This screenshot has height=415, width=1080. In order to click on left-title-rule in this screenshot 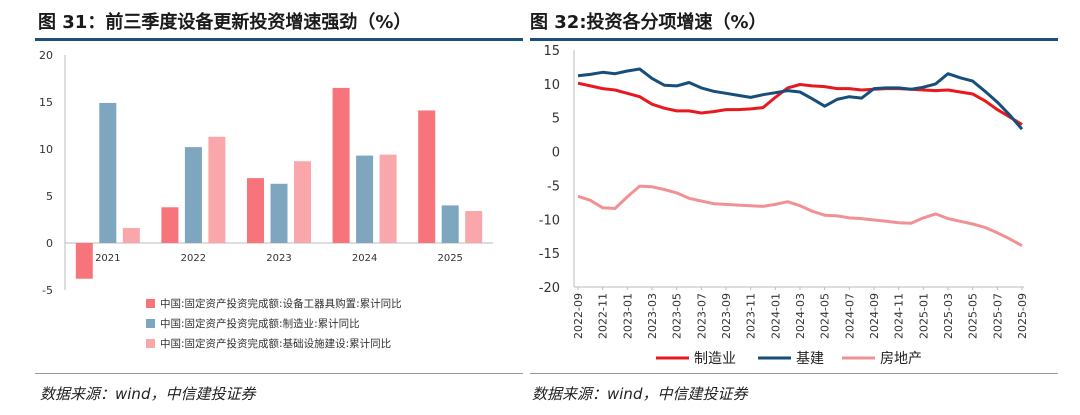, I will do `click(279, 39)`.